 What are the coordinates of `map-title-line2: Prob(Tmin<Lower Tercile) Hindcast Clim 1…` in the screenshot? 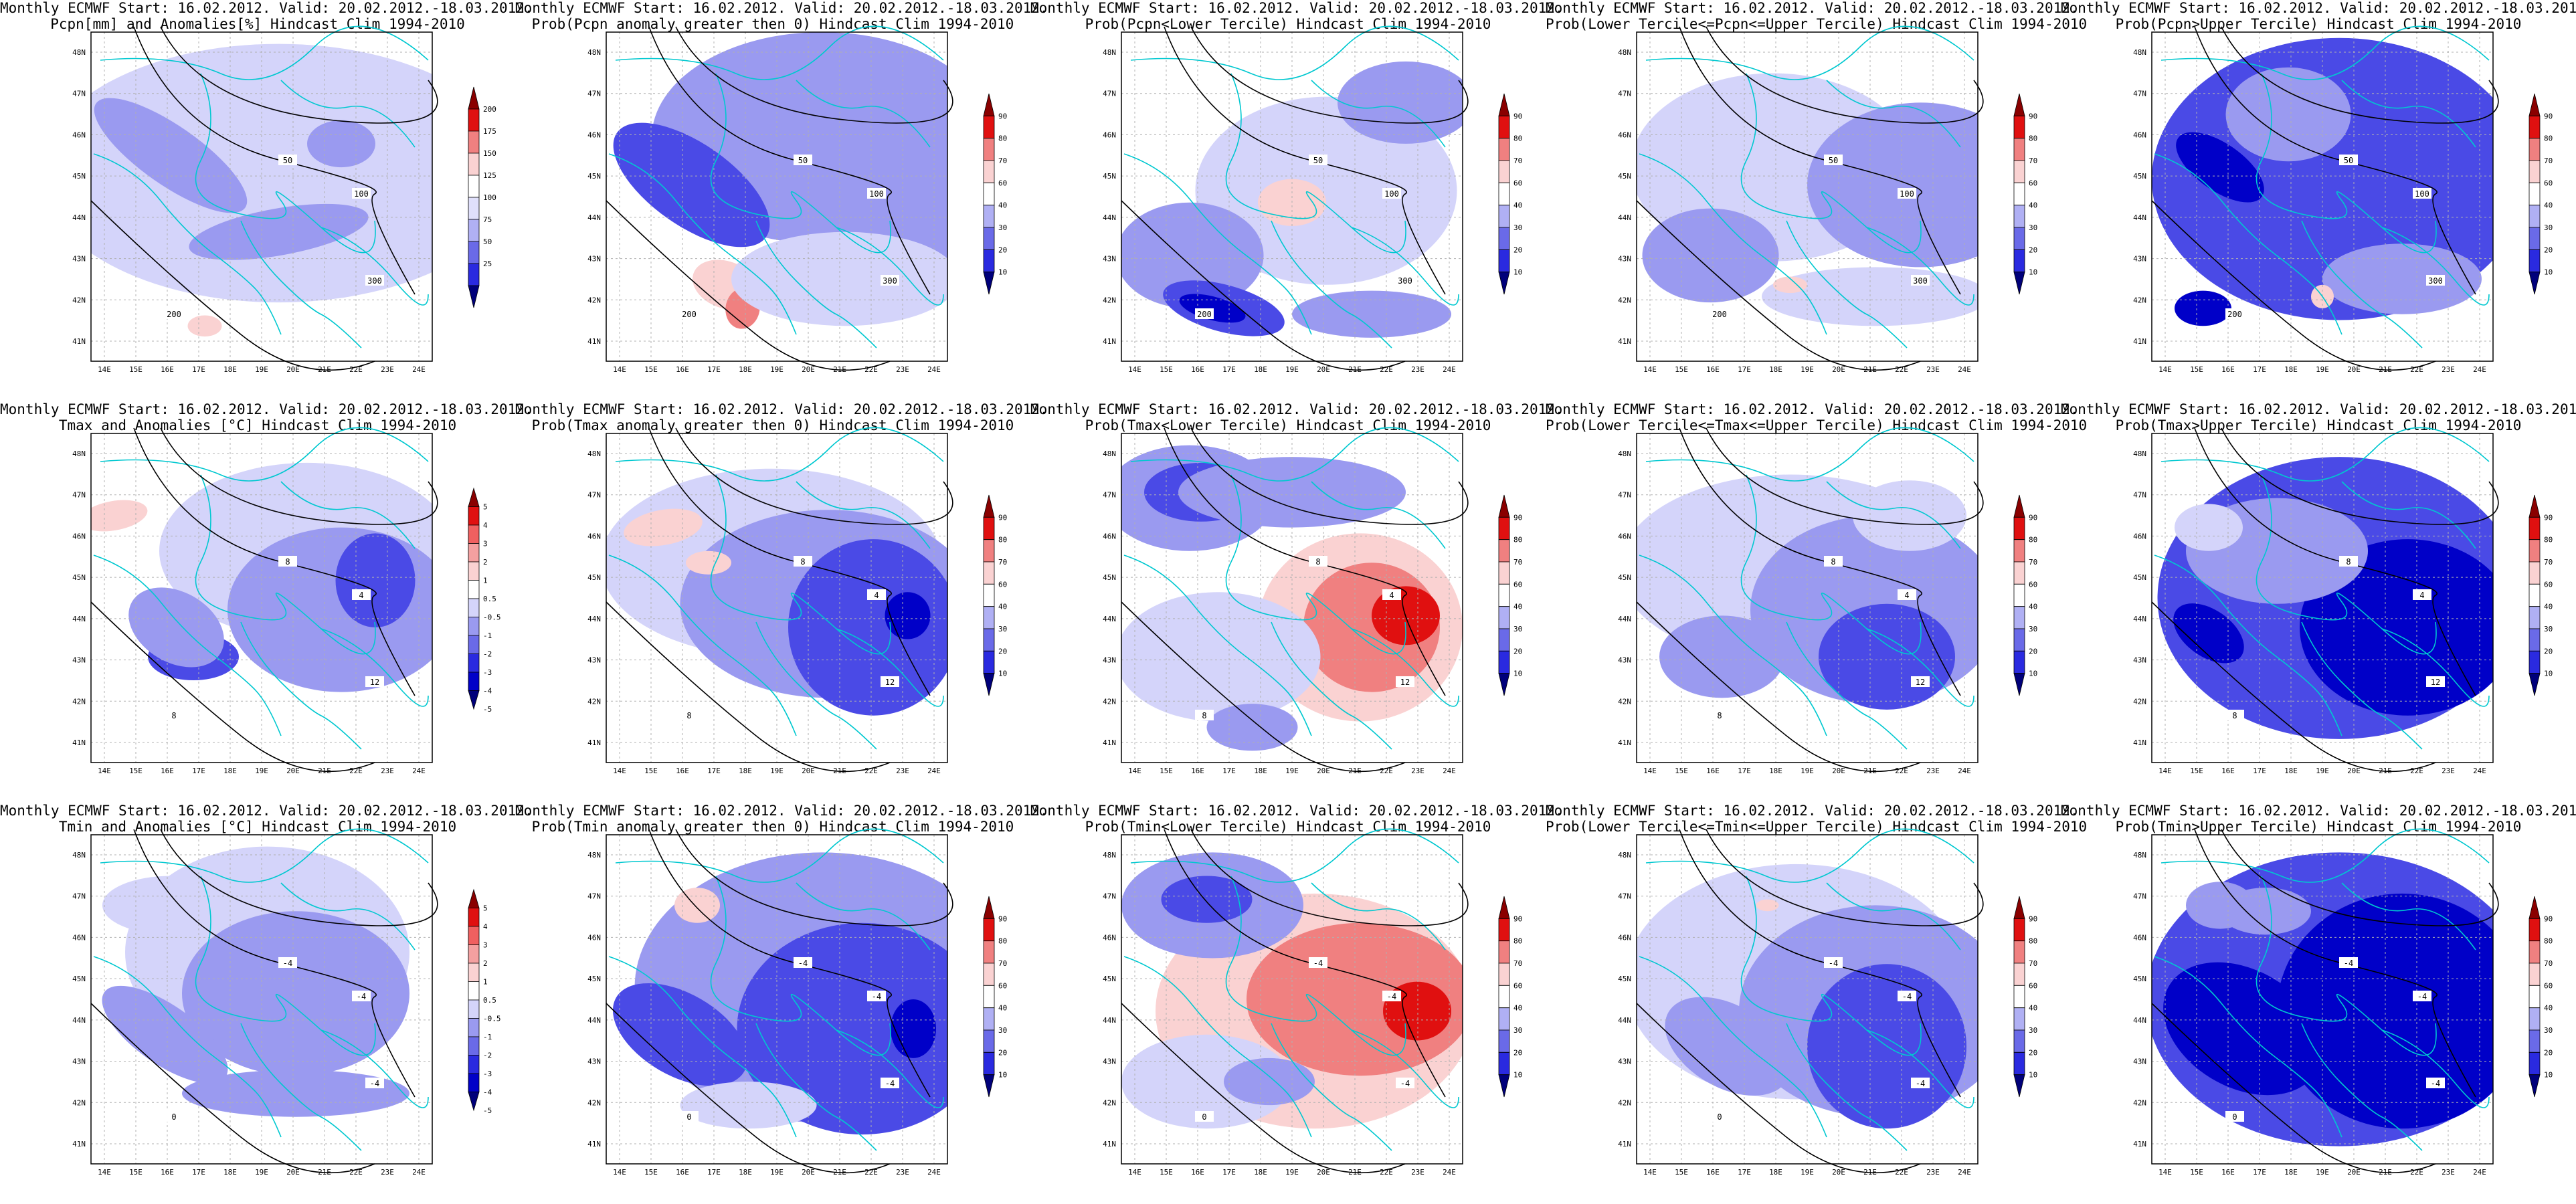 It's located at (1288, 827).